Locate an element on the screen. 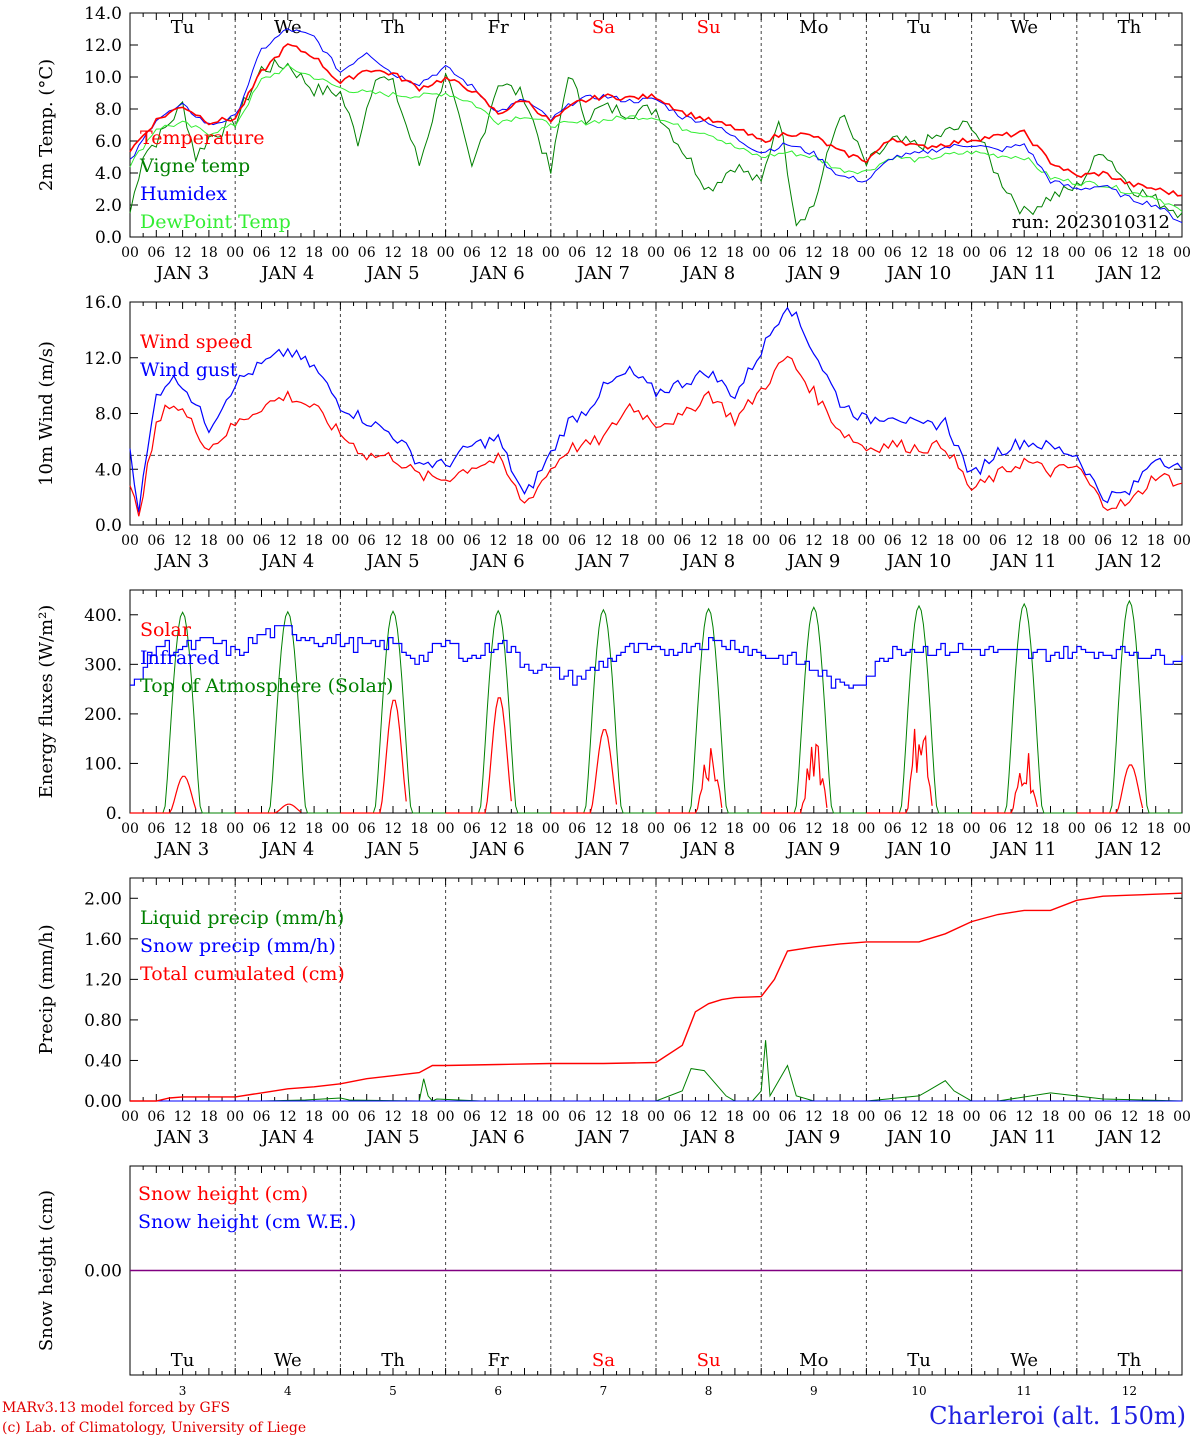 The image size is (1194, 1440). date-label: JAN 6 is located at coordinates (497, 561).